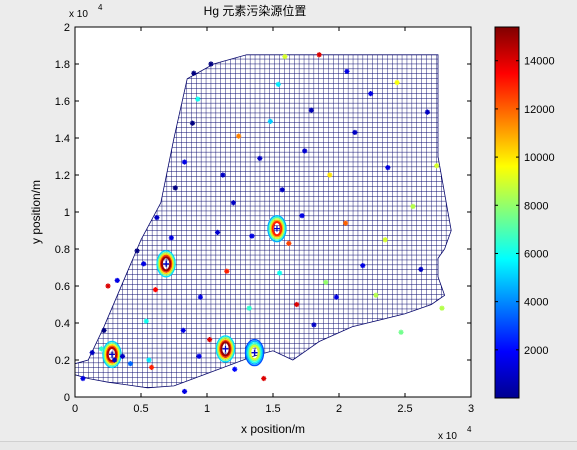 This screenshot has width=577, height=450. What do you see at coordinates (207, 409) in the screenshot?
I see `x-tick-label: 1` at bounding box center [207, 409].